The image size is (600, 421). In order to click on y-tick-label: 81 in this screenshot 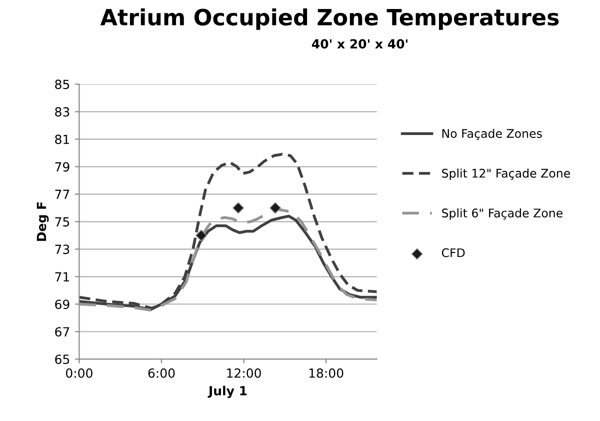, I will do `click(62, 139)`.